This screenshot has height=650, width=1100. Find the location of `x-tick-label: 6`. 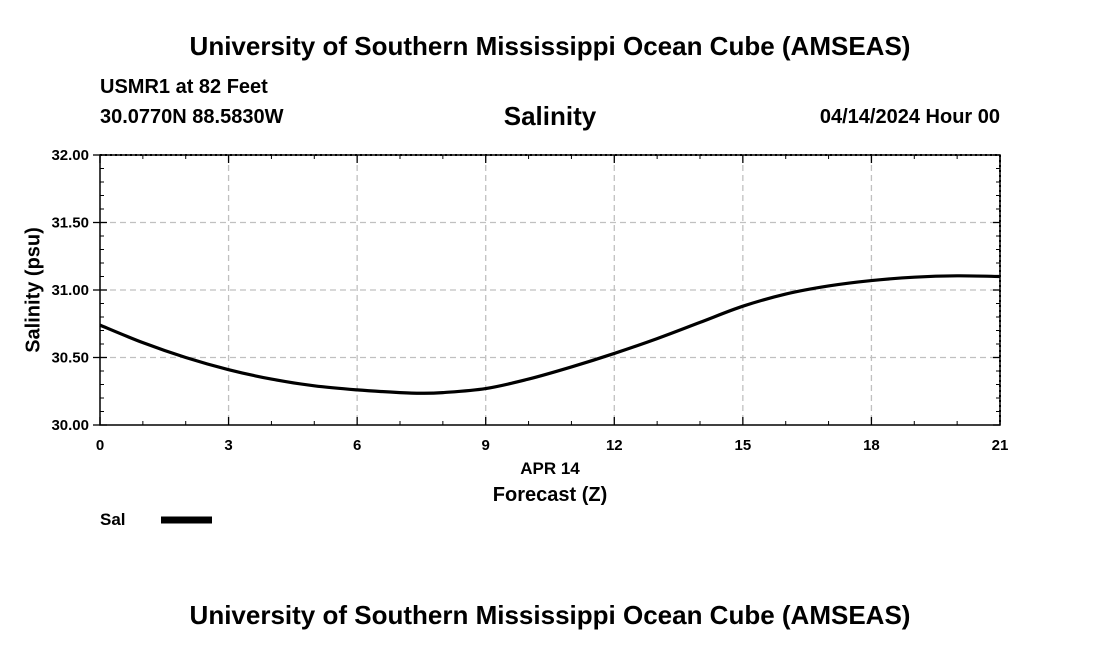

x-tick-label: 6 is located at coordinates (357, 445).